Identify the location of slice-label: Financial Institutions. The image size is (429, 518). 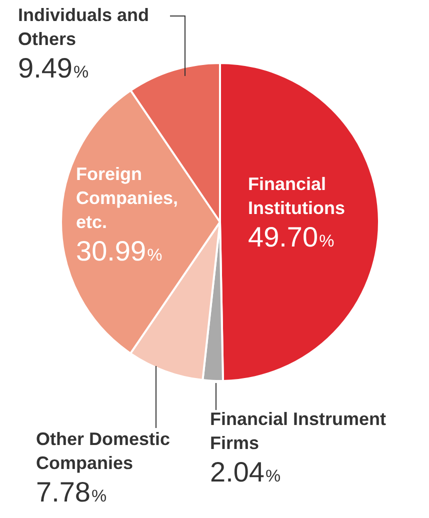
(296, 196).